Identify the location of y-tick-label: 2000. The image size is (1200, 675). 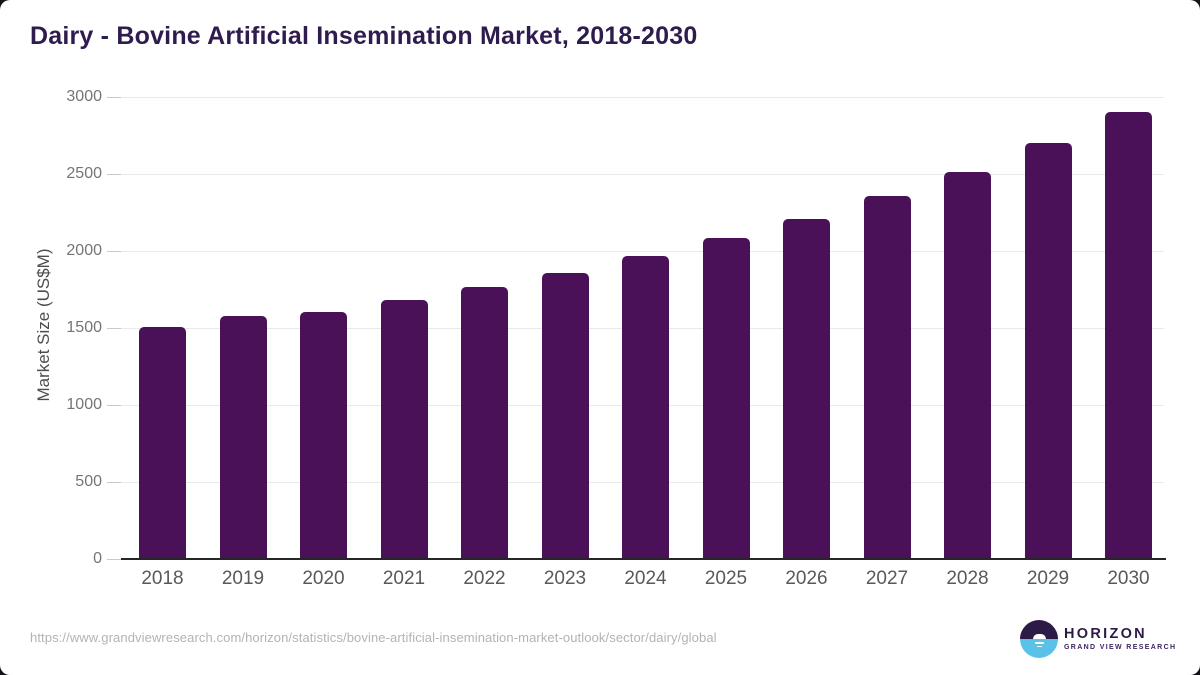
(84, 250).